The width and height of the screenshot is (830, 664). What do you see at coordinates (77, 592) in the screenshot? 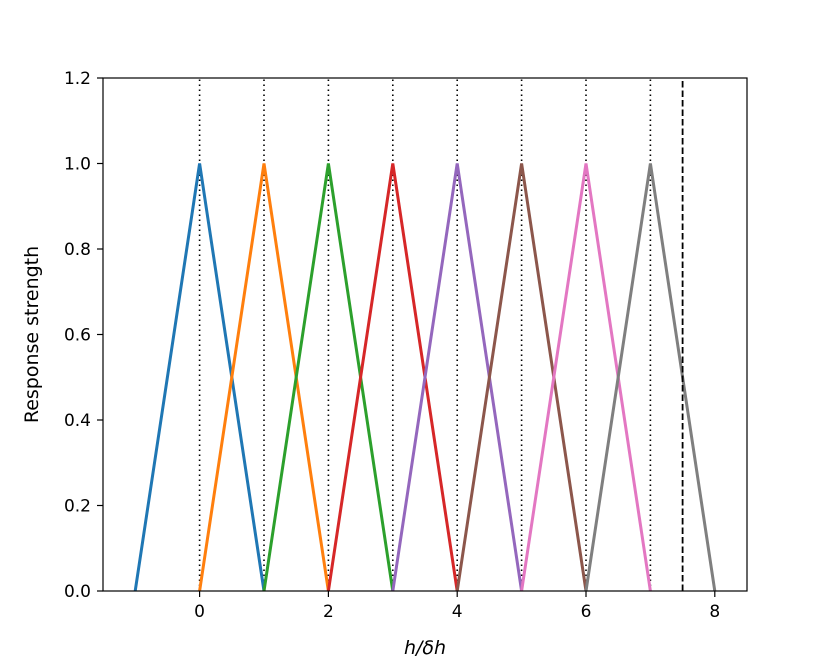
I see `y-tick-label: 0.0` at bounding box center [77, 592].